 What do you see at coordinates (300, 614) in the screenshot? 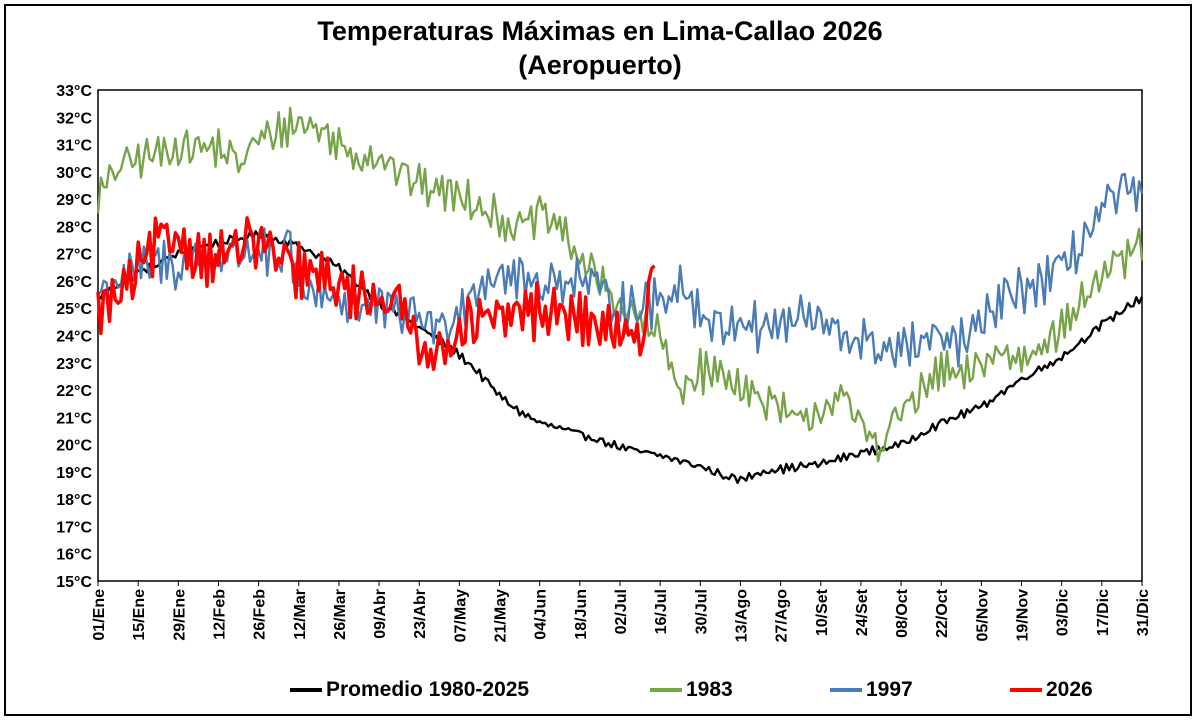
I see `x-tick-label: 12/Mar` at bounding box center [300, 614].